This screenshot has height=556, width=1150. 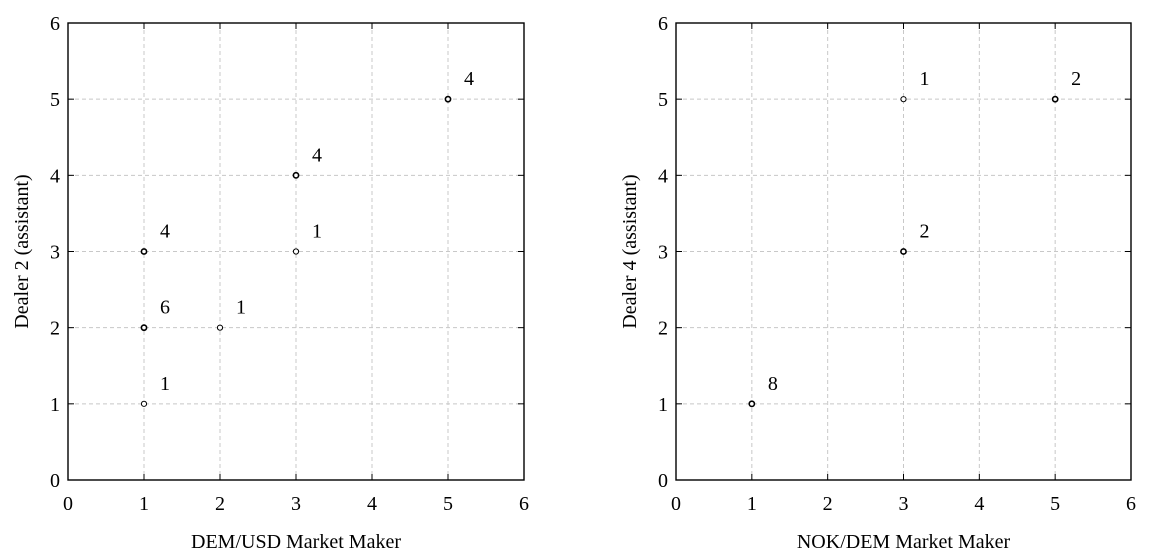 What do you see at coordinates (165, 308) in the screenshot?
I see `point-count-label: 6` at bounding box center [165, 308].